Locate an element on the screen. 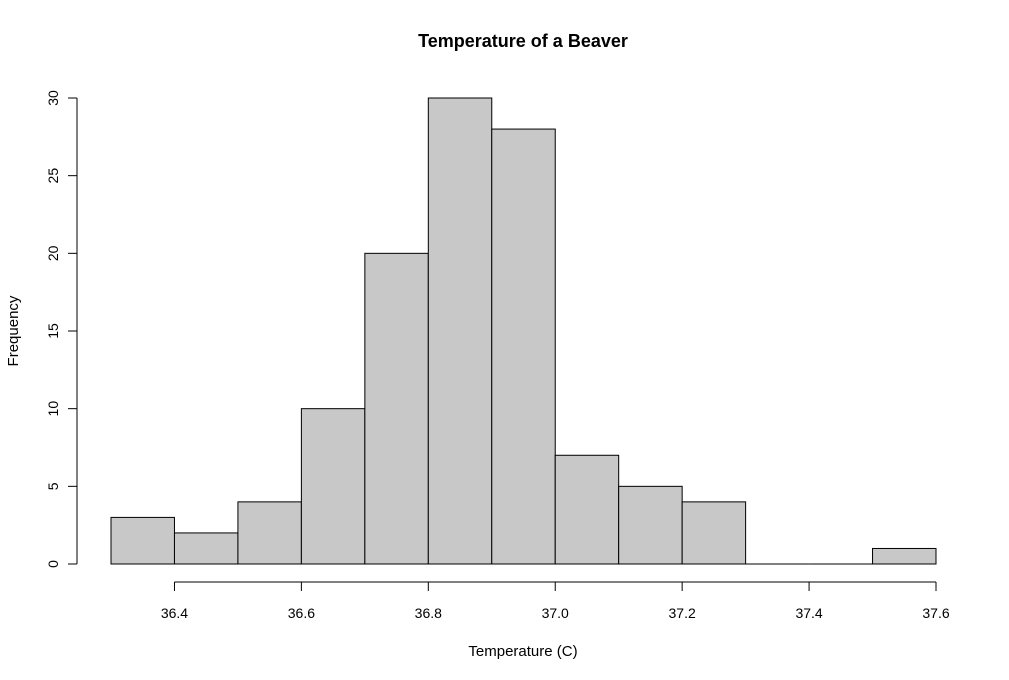  y-tick-label-5: 25 is located at coordinates (53, 176).